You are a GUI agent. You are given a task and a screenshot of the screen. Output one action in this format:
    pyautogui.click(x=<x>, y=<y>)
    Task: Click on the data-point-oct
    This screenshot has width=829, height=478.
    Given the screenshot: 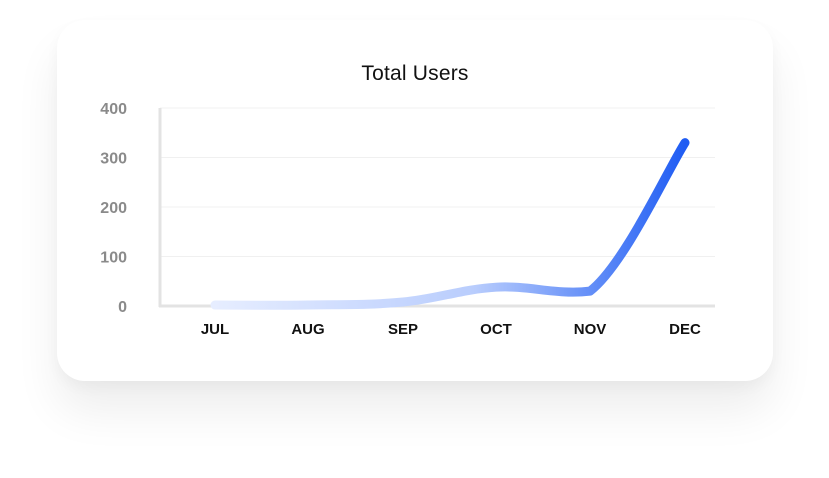 What is the action you would take?
    pyautogui.click(x=496, y=287)
    